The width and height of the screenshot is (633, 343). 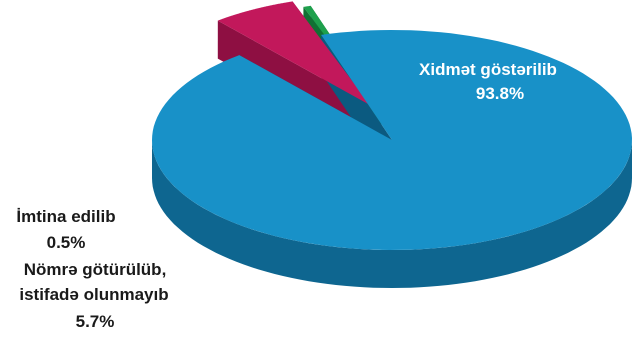 I want to click on slice-label-served: Xidmət göstərilib, so click(x=488, y=69).